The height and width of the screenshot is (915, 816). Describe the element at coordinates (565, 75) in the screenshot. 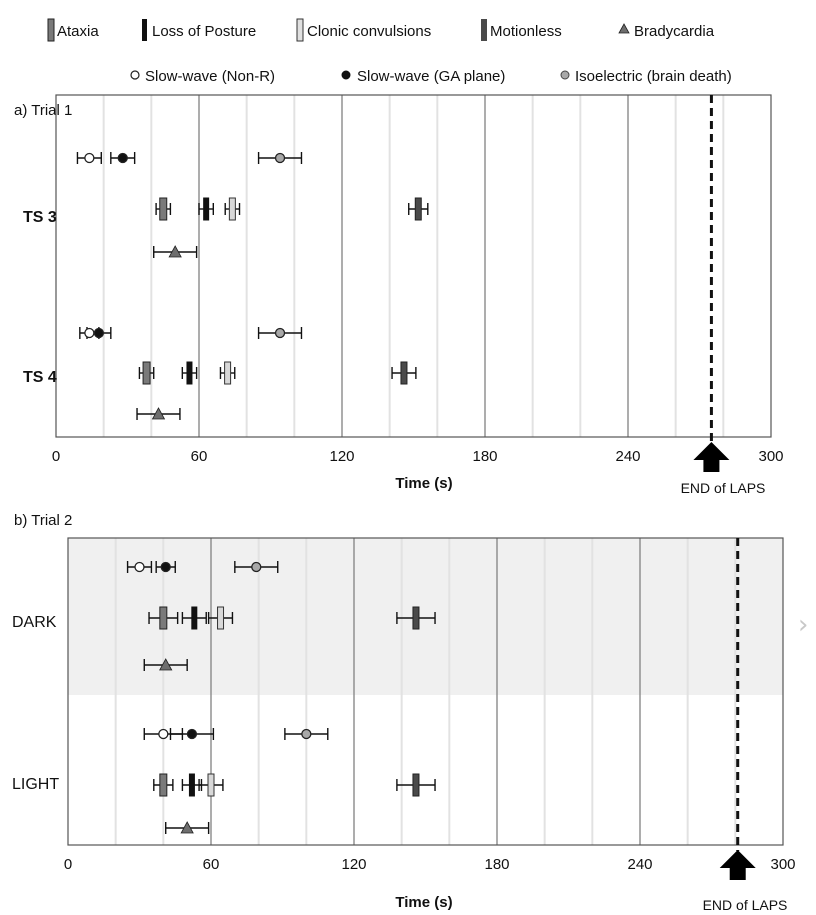

I see `legend-swatch-isoelectric` at that location.